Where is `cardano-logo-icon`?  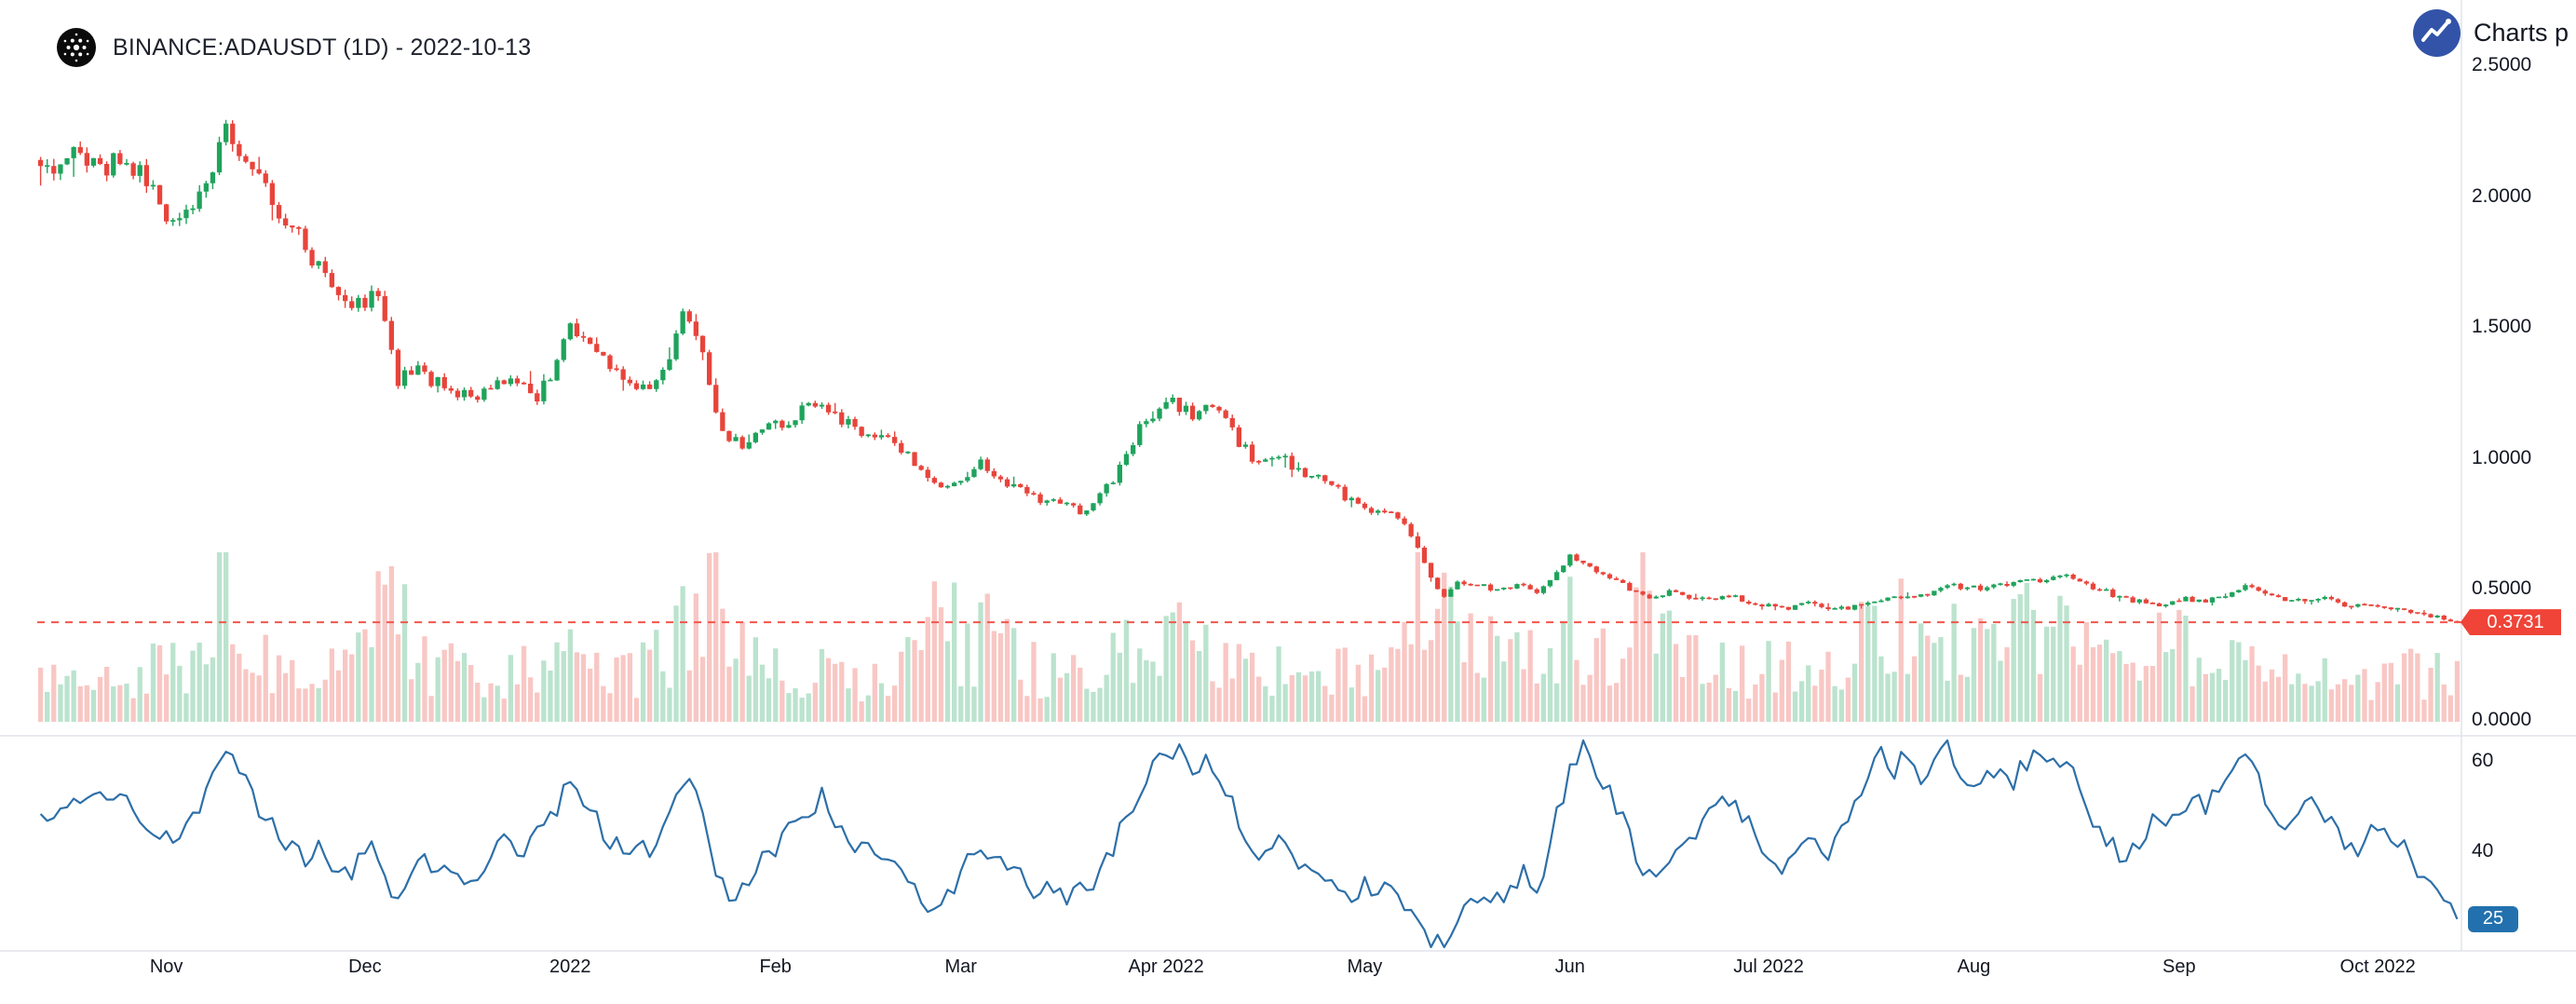 cardano-logo-icon is located at coordinates (76, 47).